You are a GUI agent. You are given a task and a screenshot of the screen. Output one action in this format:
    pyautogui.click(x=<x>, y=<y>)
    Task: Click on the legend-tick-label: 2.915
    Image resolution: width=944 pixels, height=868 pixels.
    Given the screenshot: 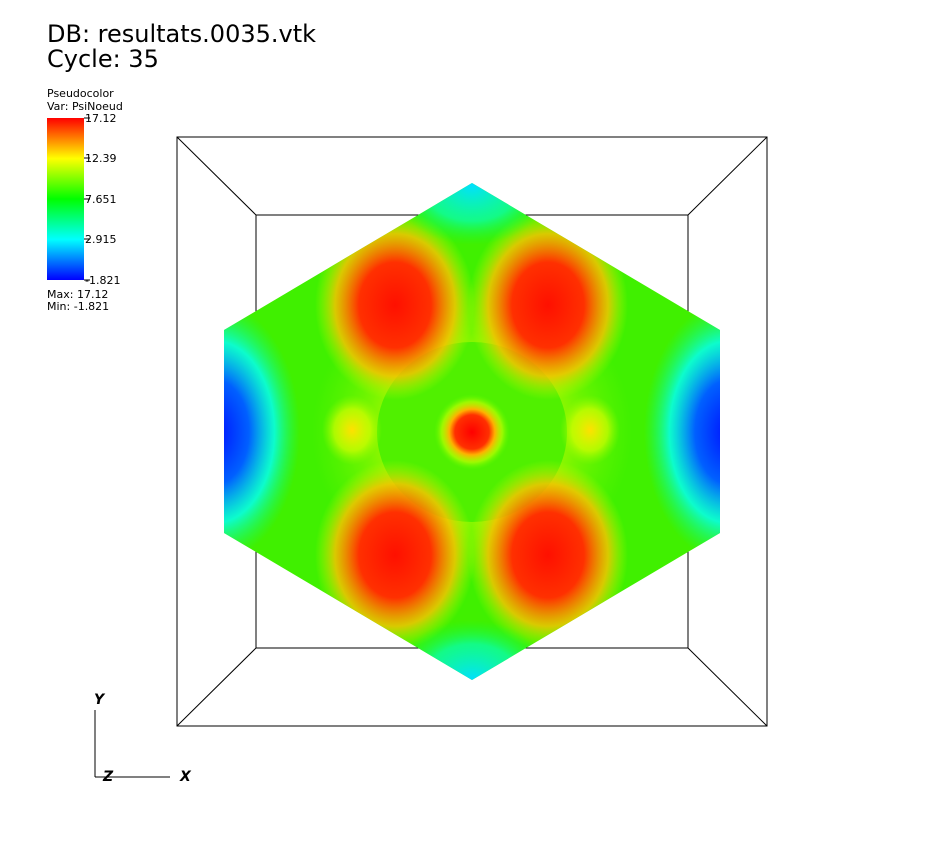 What is the action you would take?
    pyautogui.click(x=101, y=239)
    